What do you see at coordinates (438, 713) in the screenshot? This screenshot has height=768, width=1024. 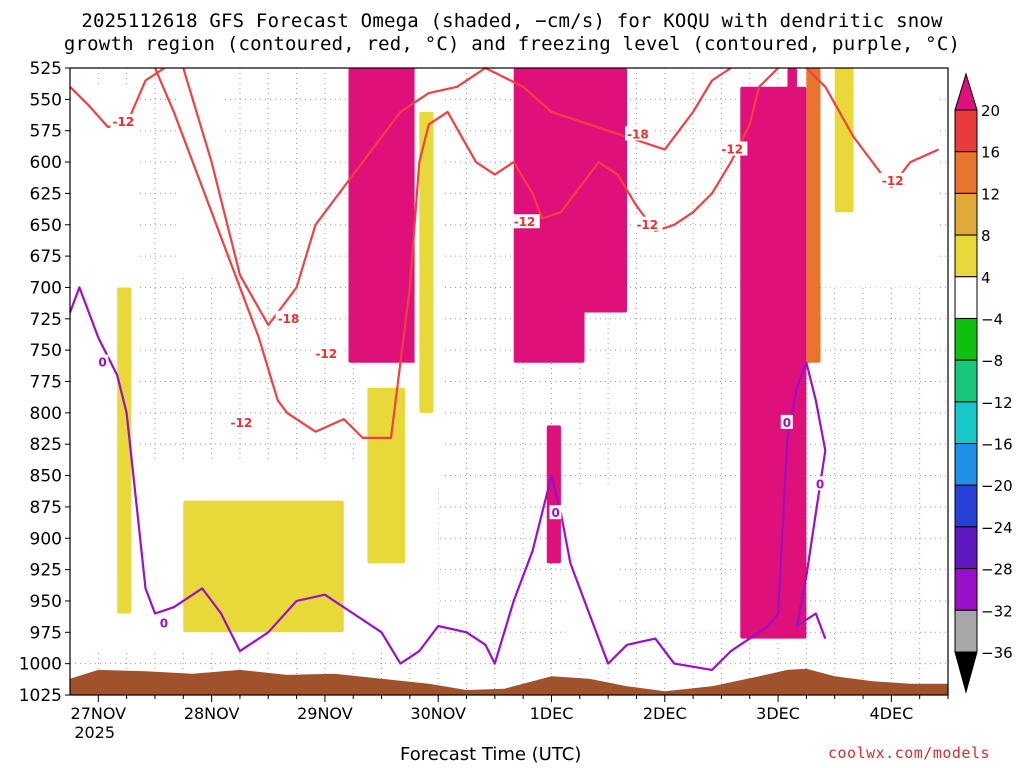 I see `x-tick-label-30NOV: 30NOV` at bounding box center [438, 713].